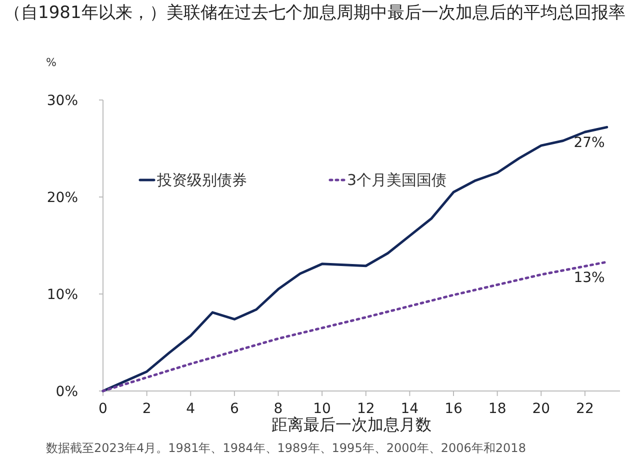 The width and height of the screenshot is (640, 457). Describe the element at coordinates (315, 13) in the screenshot. I see `chart-title: （自1981年以来，）美联储在过去七个加息周期中最后一次加息后的平均总回报率` at that location.